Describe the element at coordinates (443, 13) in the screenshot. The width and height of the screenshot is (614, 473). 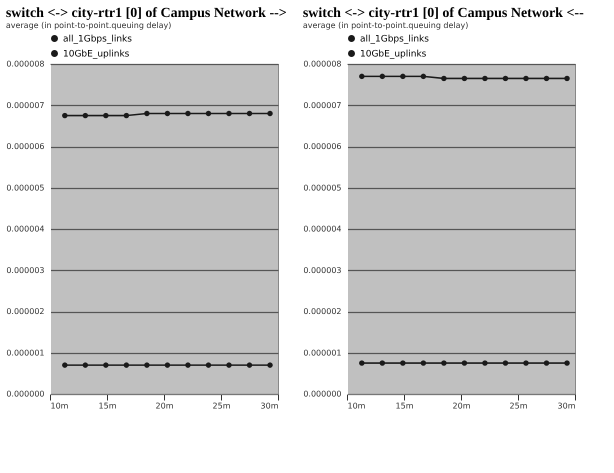
I see `chart-title: switch <-> city-rtr1 [0] of Campus Network <--` at that location.